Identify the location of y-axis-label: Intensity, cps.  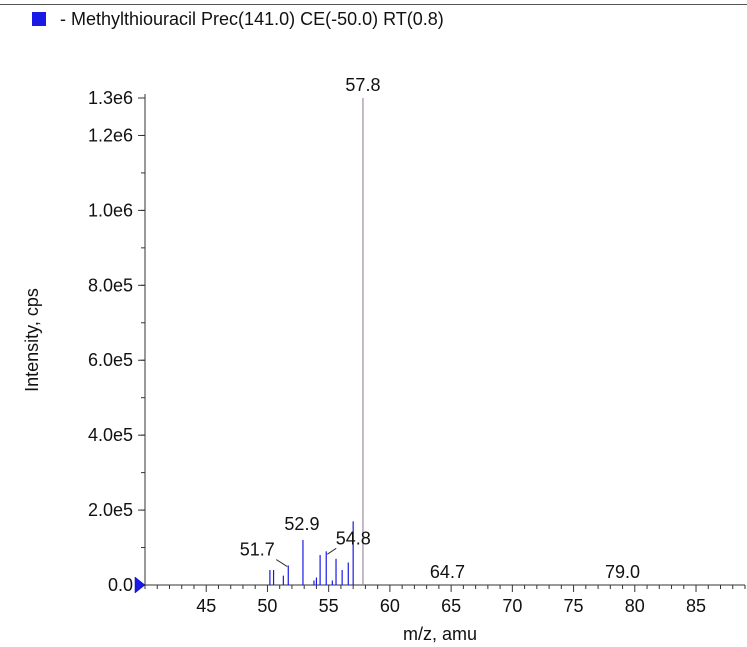
(32, 340).